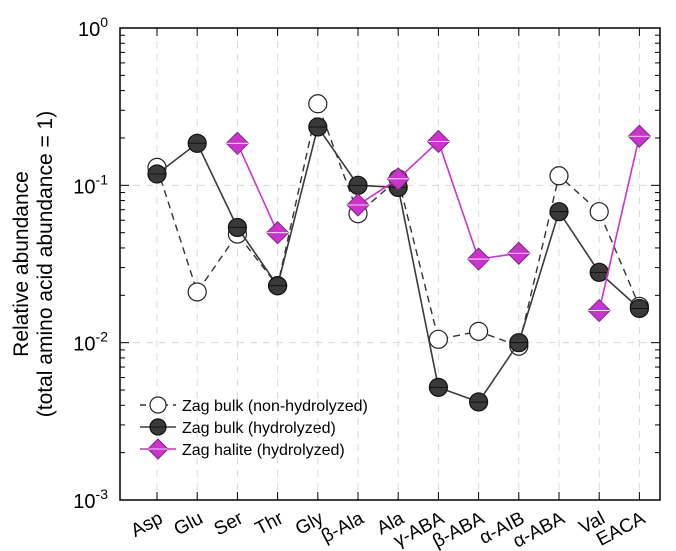  I want to click on y-tick-label: 10⁰, so click(93, 27).